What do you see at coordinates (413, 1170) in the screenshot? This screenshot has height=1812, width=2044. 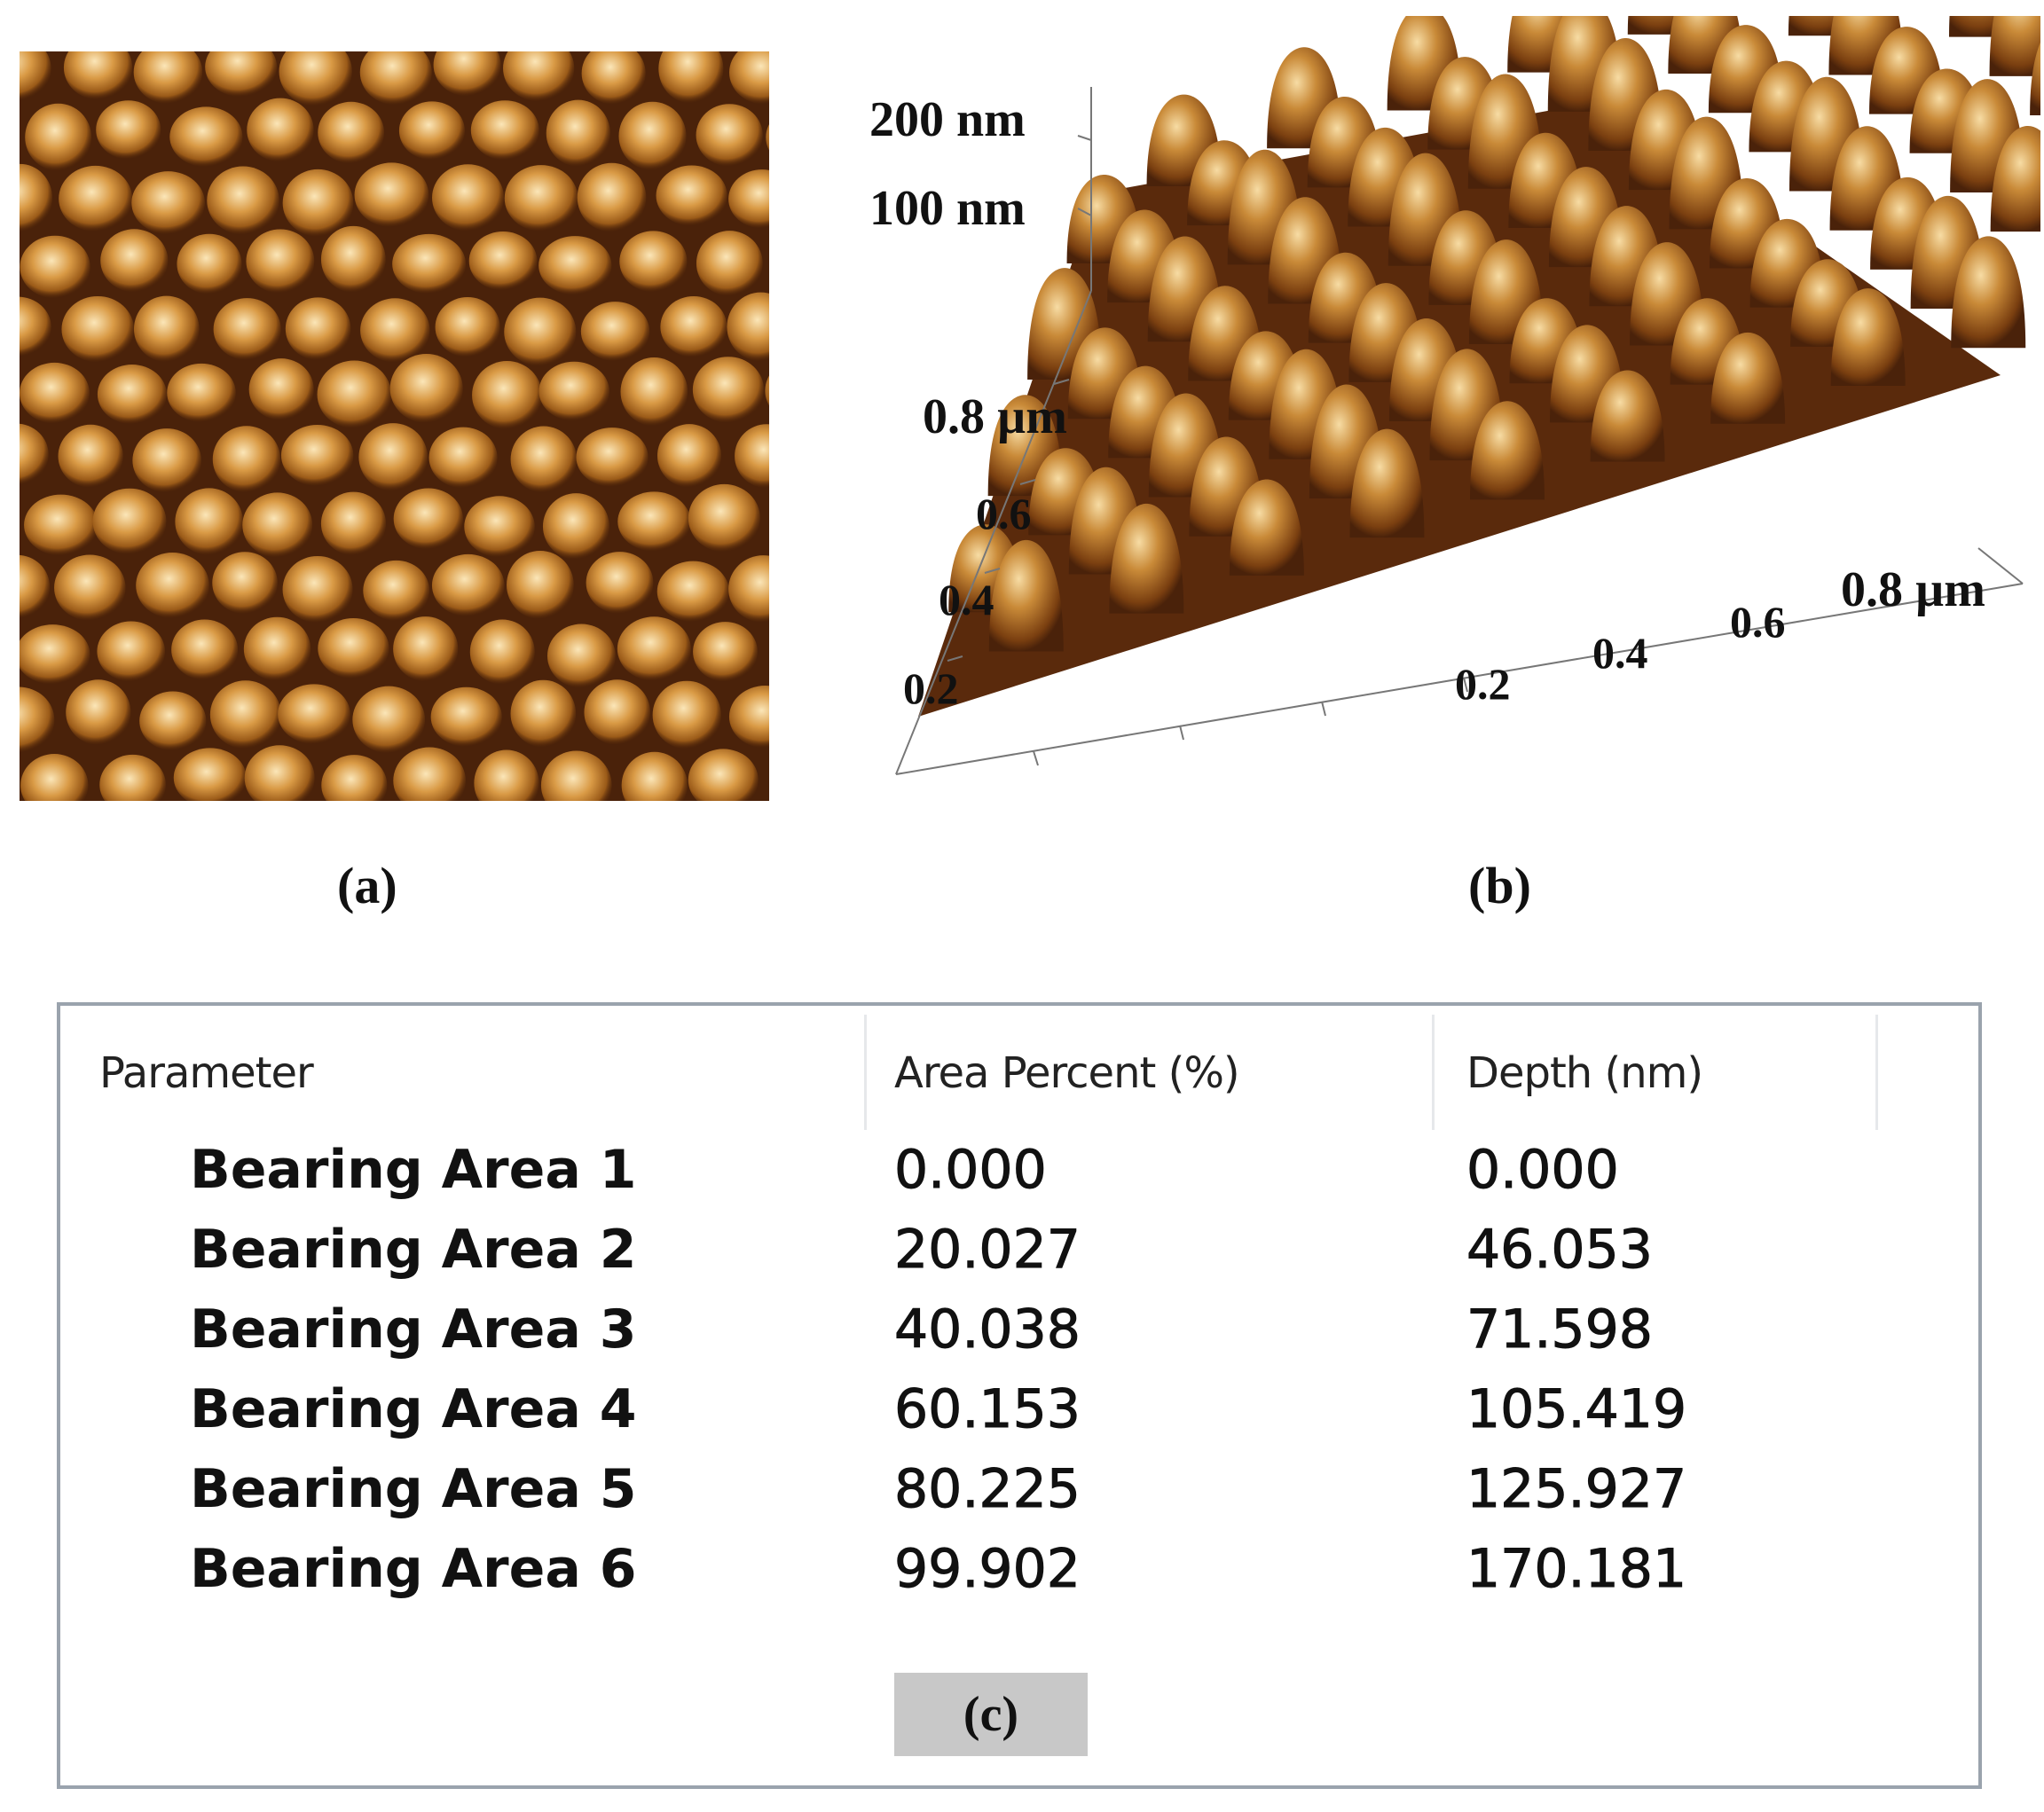 I see `row-label: Bearing Area 1` at bounding box center [413, 1170].